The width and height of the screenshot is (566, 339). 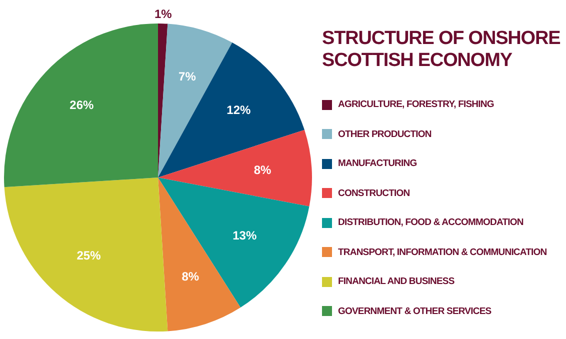 What do you see at coordinates (82, 105) in the screenshot?
I see `data-label: 26%` at bounding box center [82, 105].